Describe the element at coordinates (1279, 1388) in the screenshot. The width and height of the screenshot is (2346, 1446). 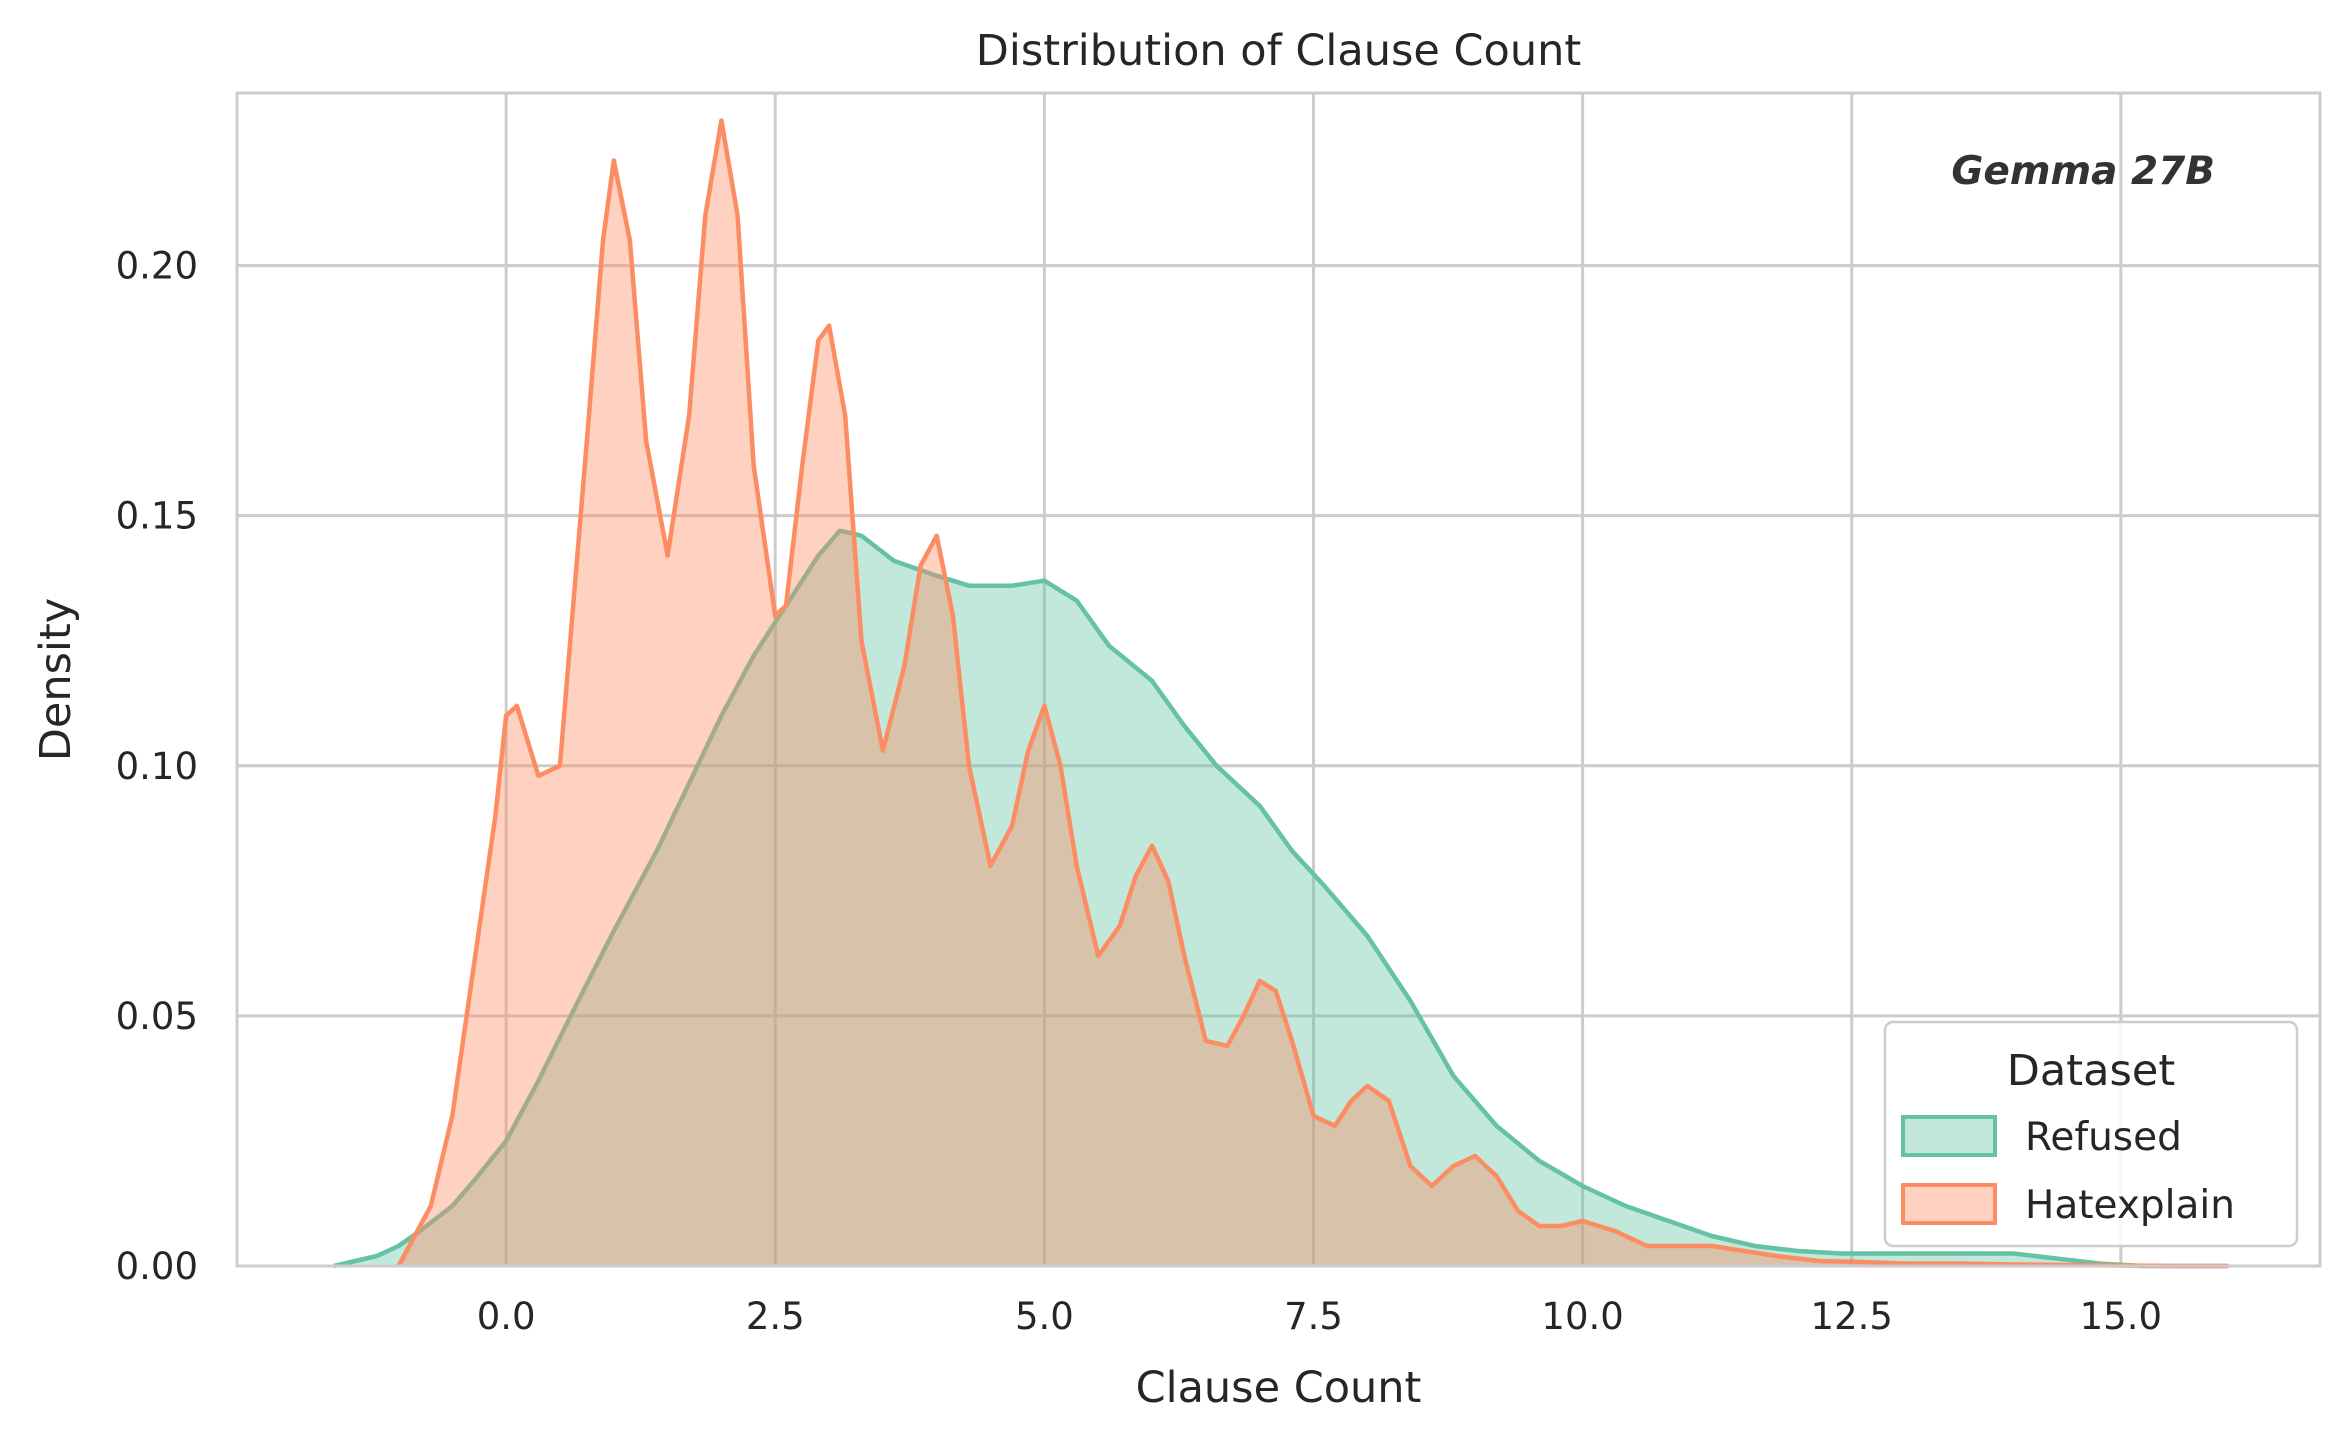
I see `x-axis-label: Clause Count` at that location.